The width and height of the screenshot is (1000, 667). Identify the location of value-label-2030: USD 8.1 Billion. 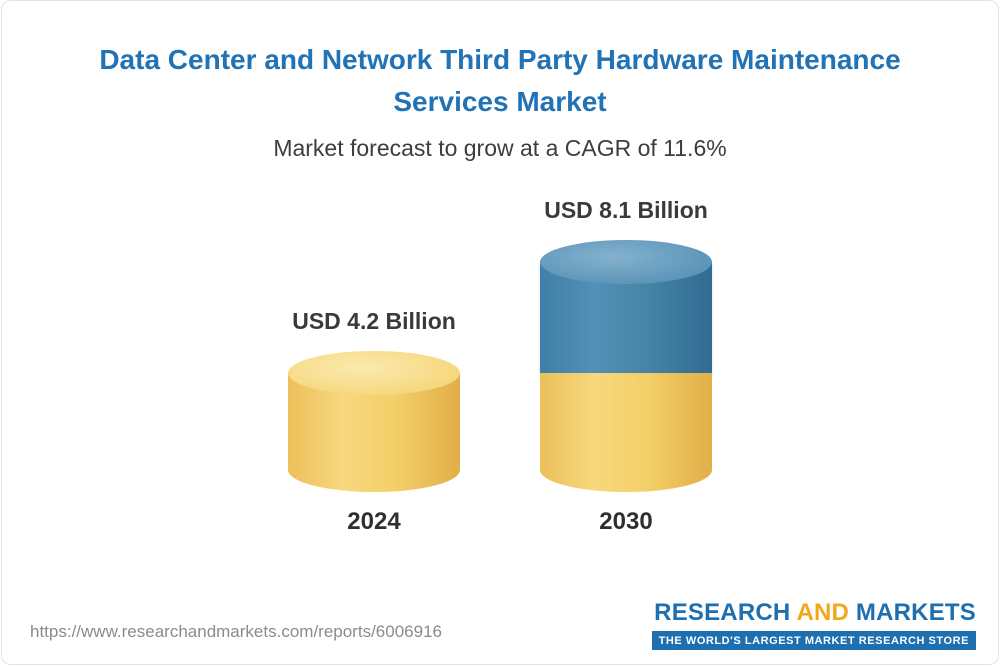
(626, 210).